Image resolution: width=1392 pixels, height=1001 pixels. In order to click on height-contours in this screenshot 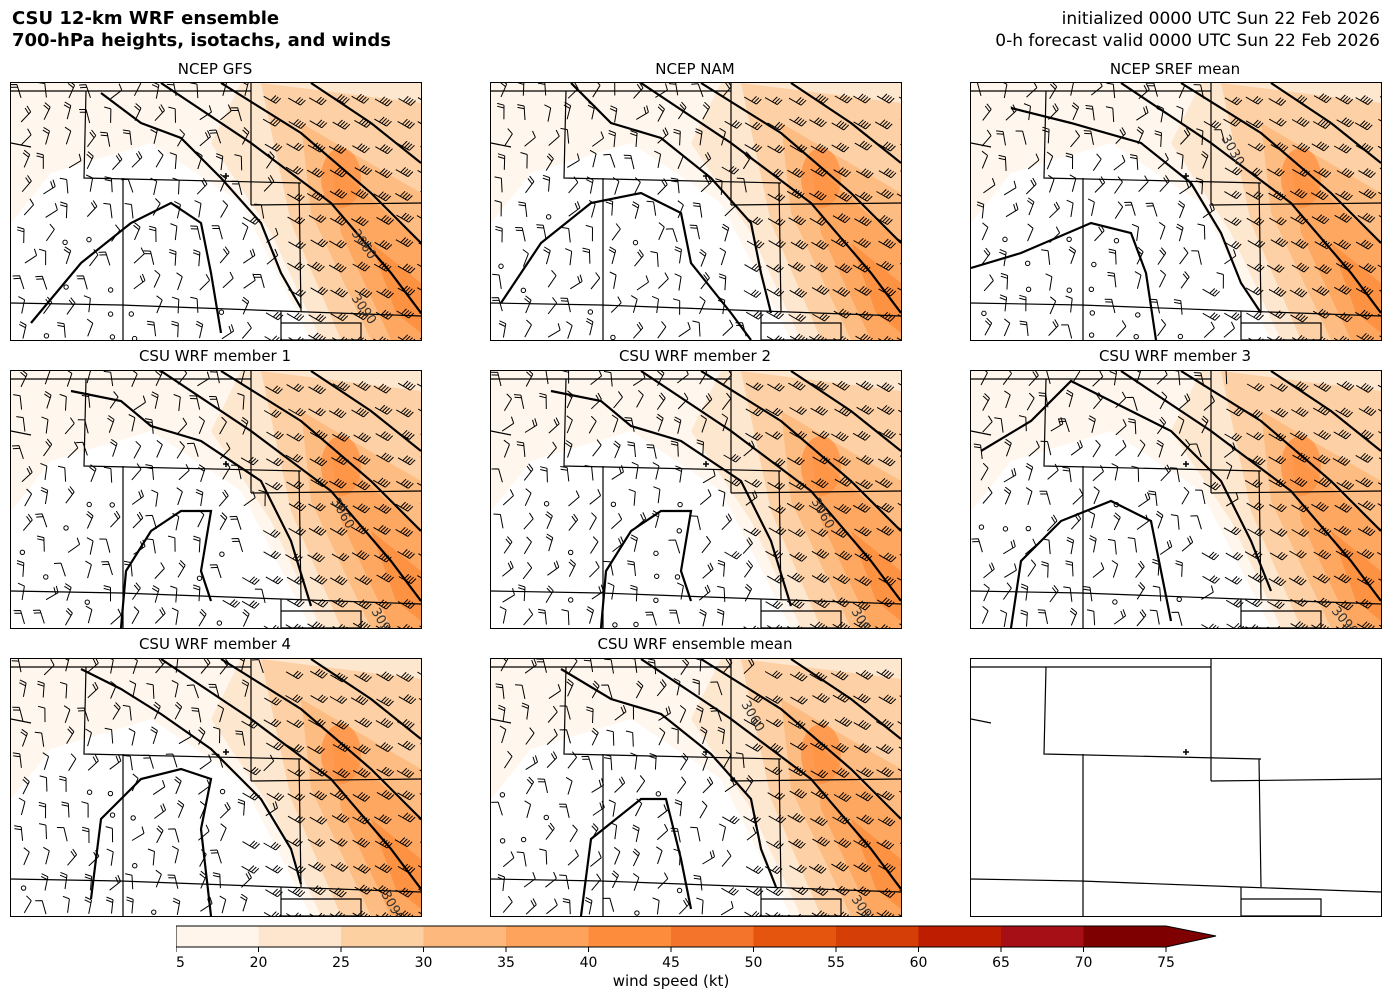, I will do `click(1176, 211)`.